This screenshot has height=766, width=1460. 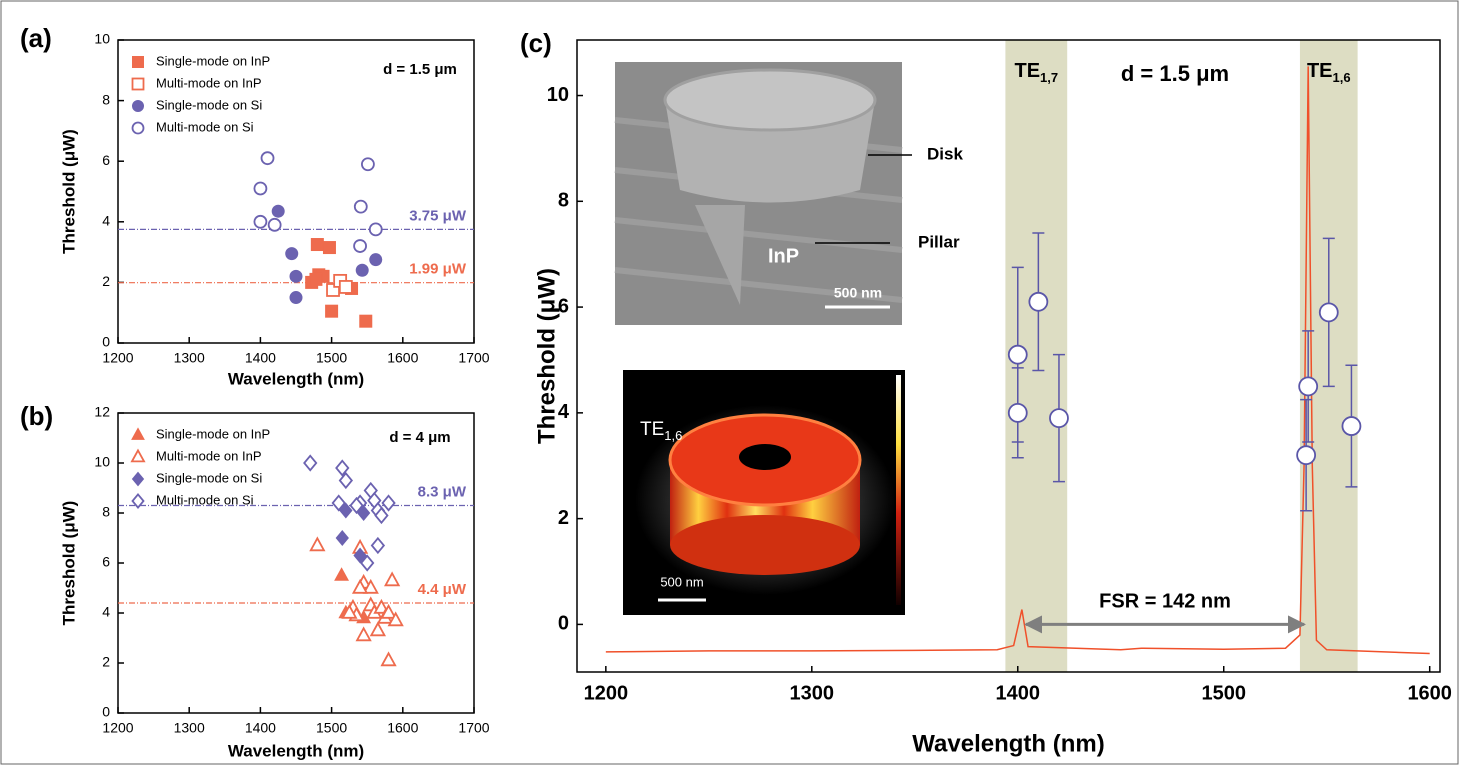 What do you see at coordinates (296, 191) in the screenshot?
I see `plot-frame` at bounding box center [296, 191].